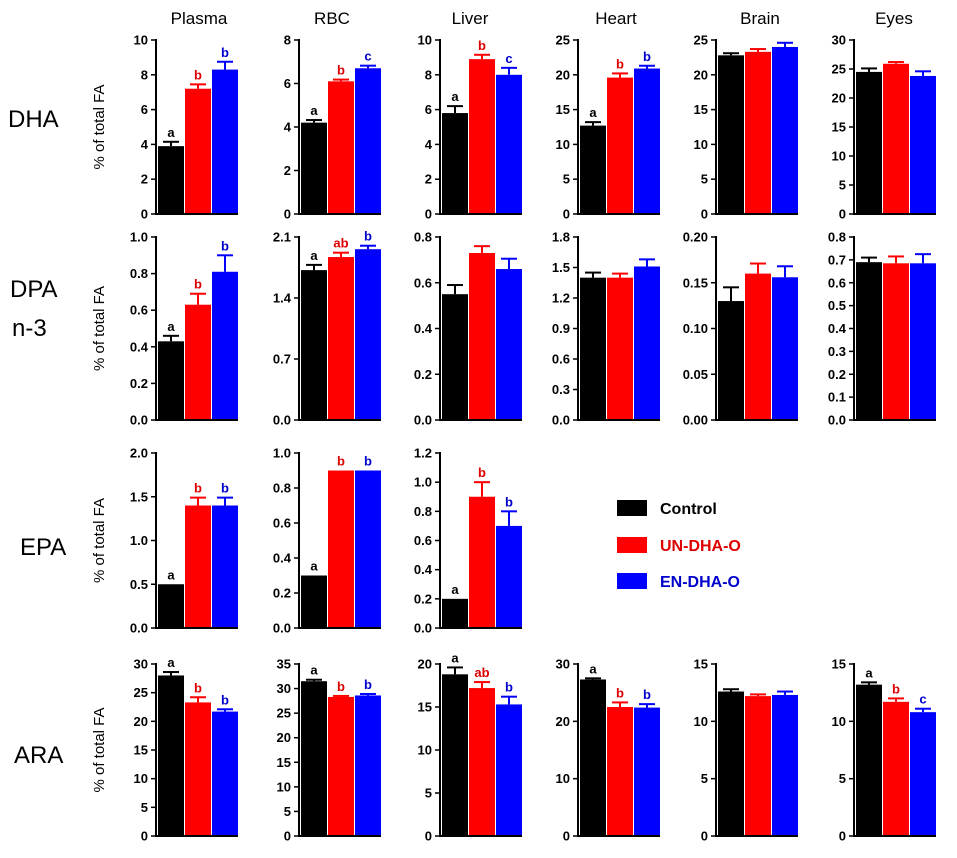 The height and width of the screenshot is (858, 957). I want to click on panel-3-1-ytick-label: 25, so click(284, 713).